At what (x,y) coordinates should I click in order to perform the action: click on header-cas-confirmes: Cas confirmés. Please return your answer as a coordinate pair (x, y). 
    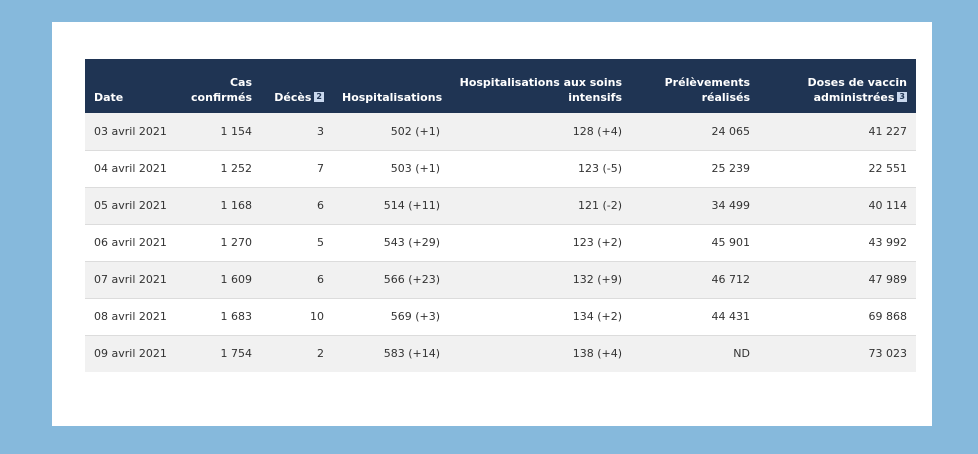
    Looking at the image, I should click on (221, 90).